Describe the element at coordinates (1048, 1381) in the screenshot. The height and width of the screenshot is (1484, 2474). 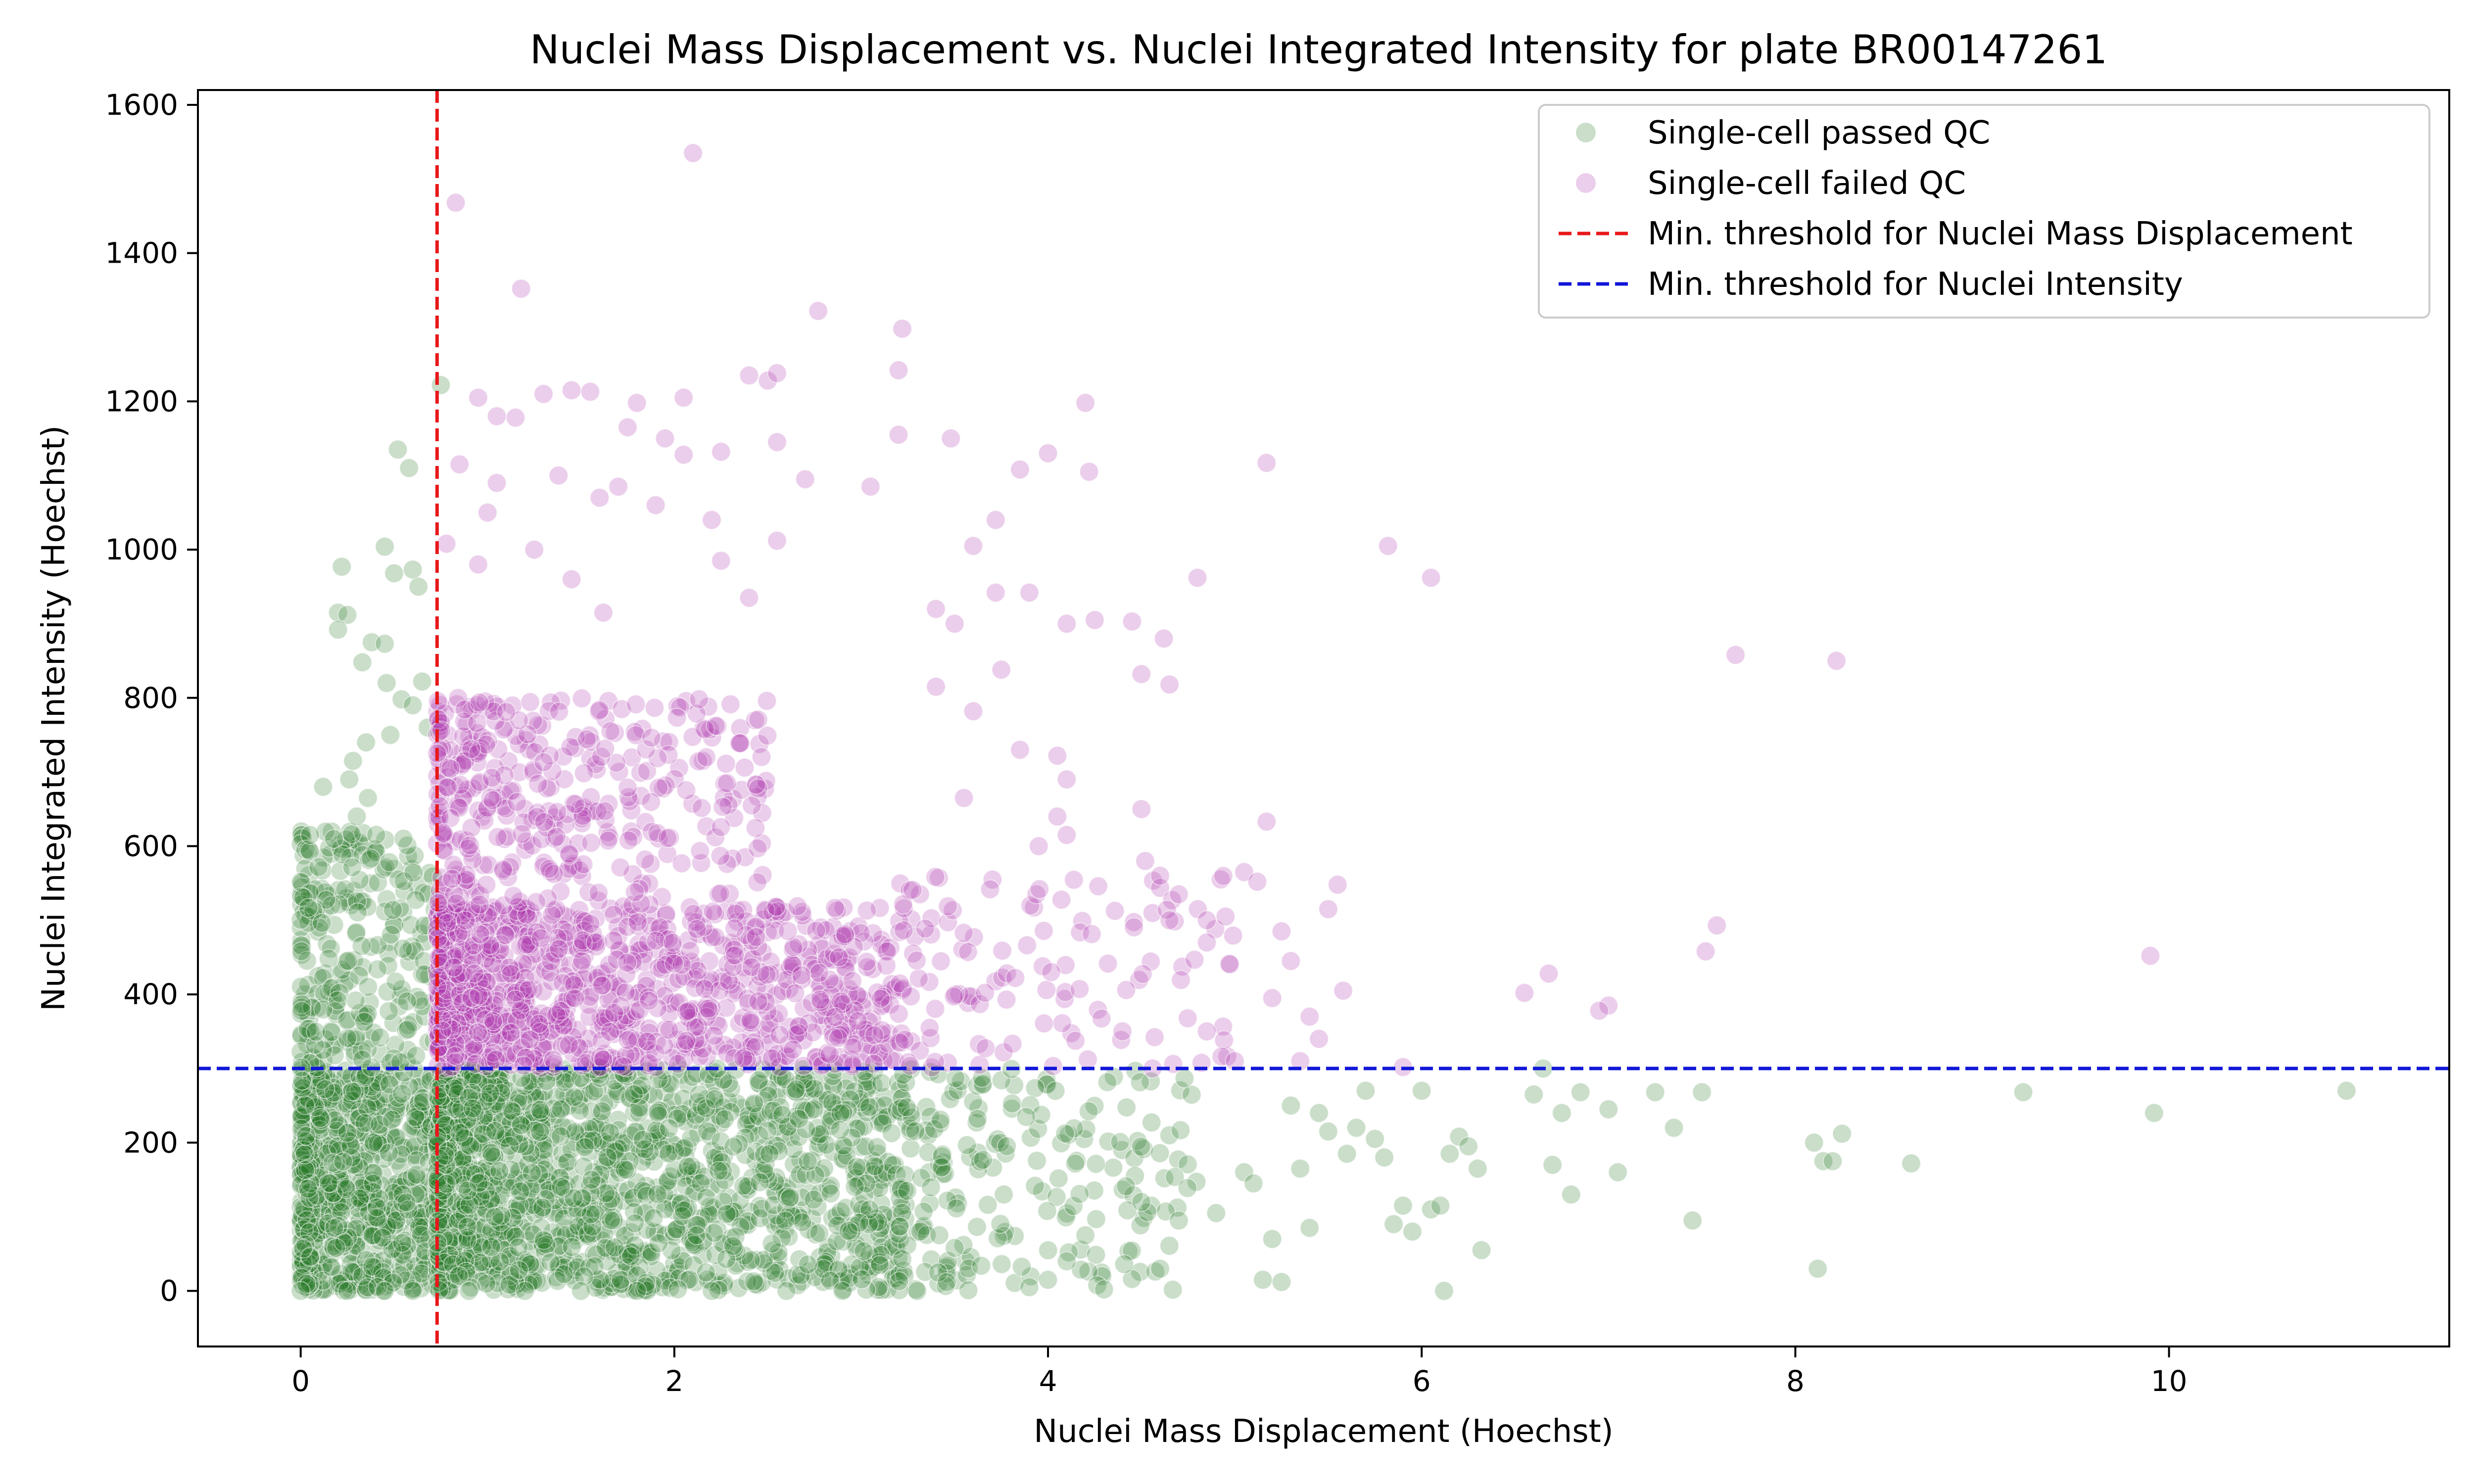
I see `x-tick-label: 4` at that location.